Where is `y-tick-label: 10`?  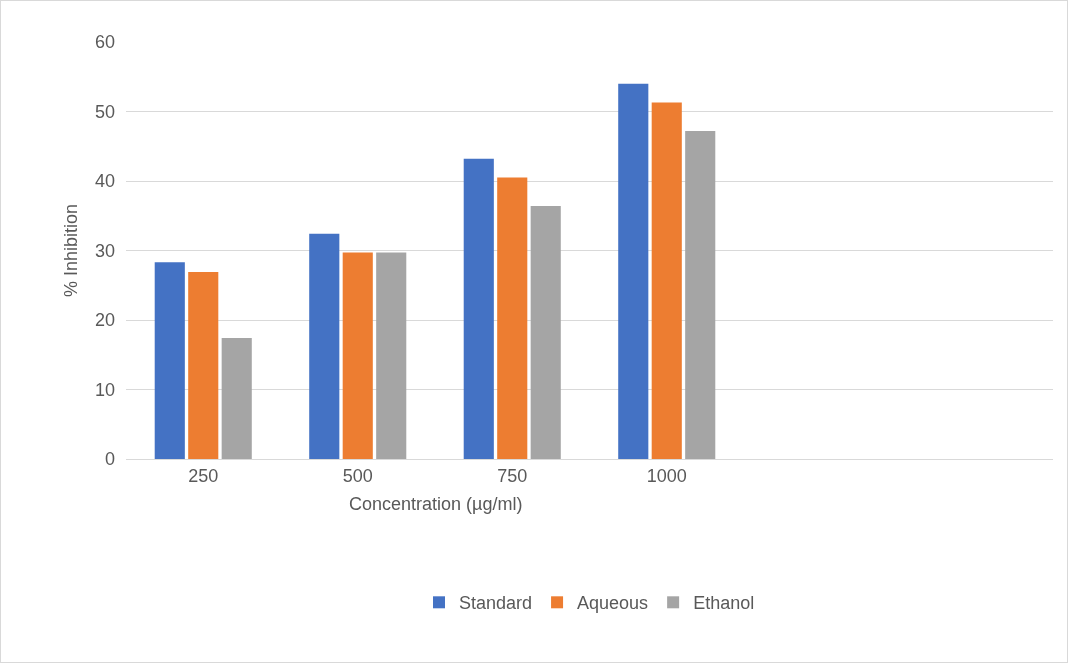
y-tick-label: 10 is located at coordinates (104, 389).